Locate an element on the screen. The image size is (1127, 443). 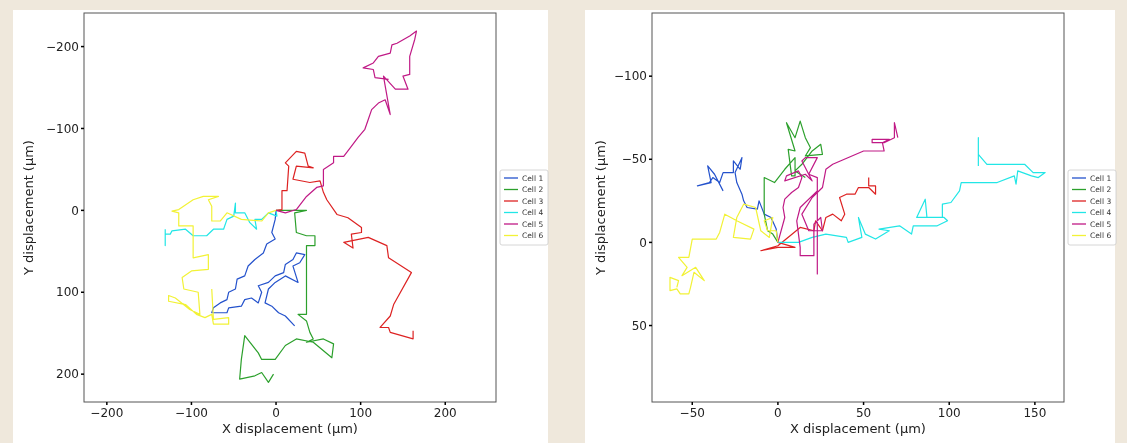
y-tick-label: 200 is located at coordinates (67, 374).